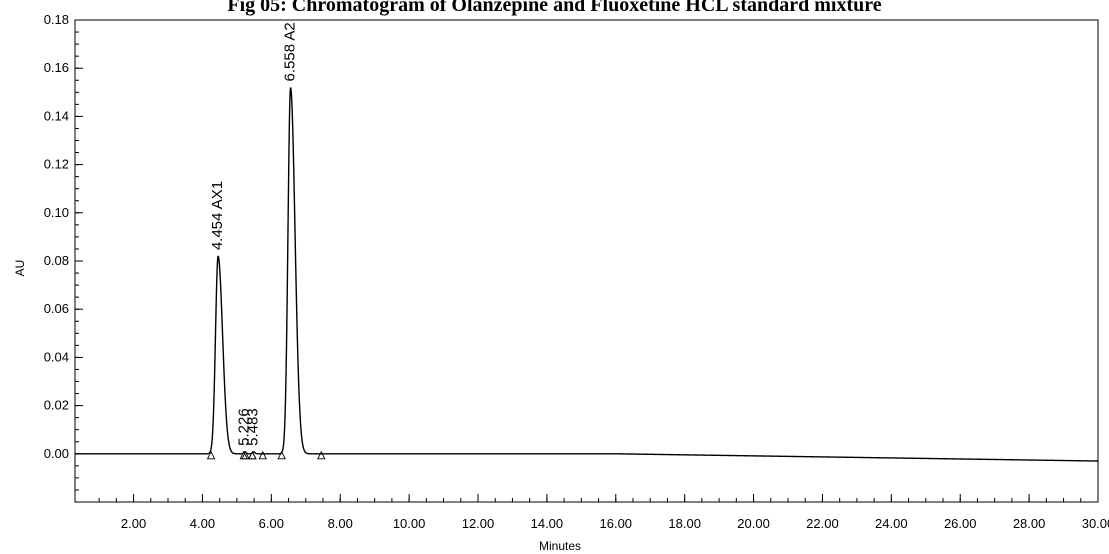 The height and width of the screenshot is (554, 1109). Describe the element at coordinates (290, 51) in the screenshot. I see `peak-label: 6.558 A2` at that location.